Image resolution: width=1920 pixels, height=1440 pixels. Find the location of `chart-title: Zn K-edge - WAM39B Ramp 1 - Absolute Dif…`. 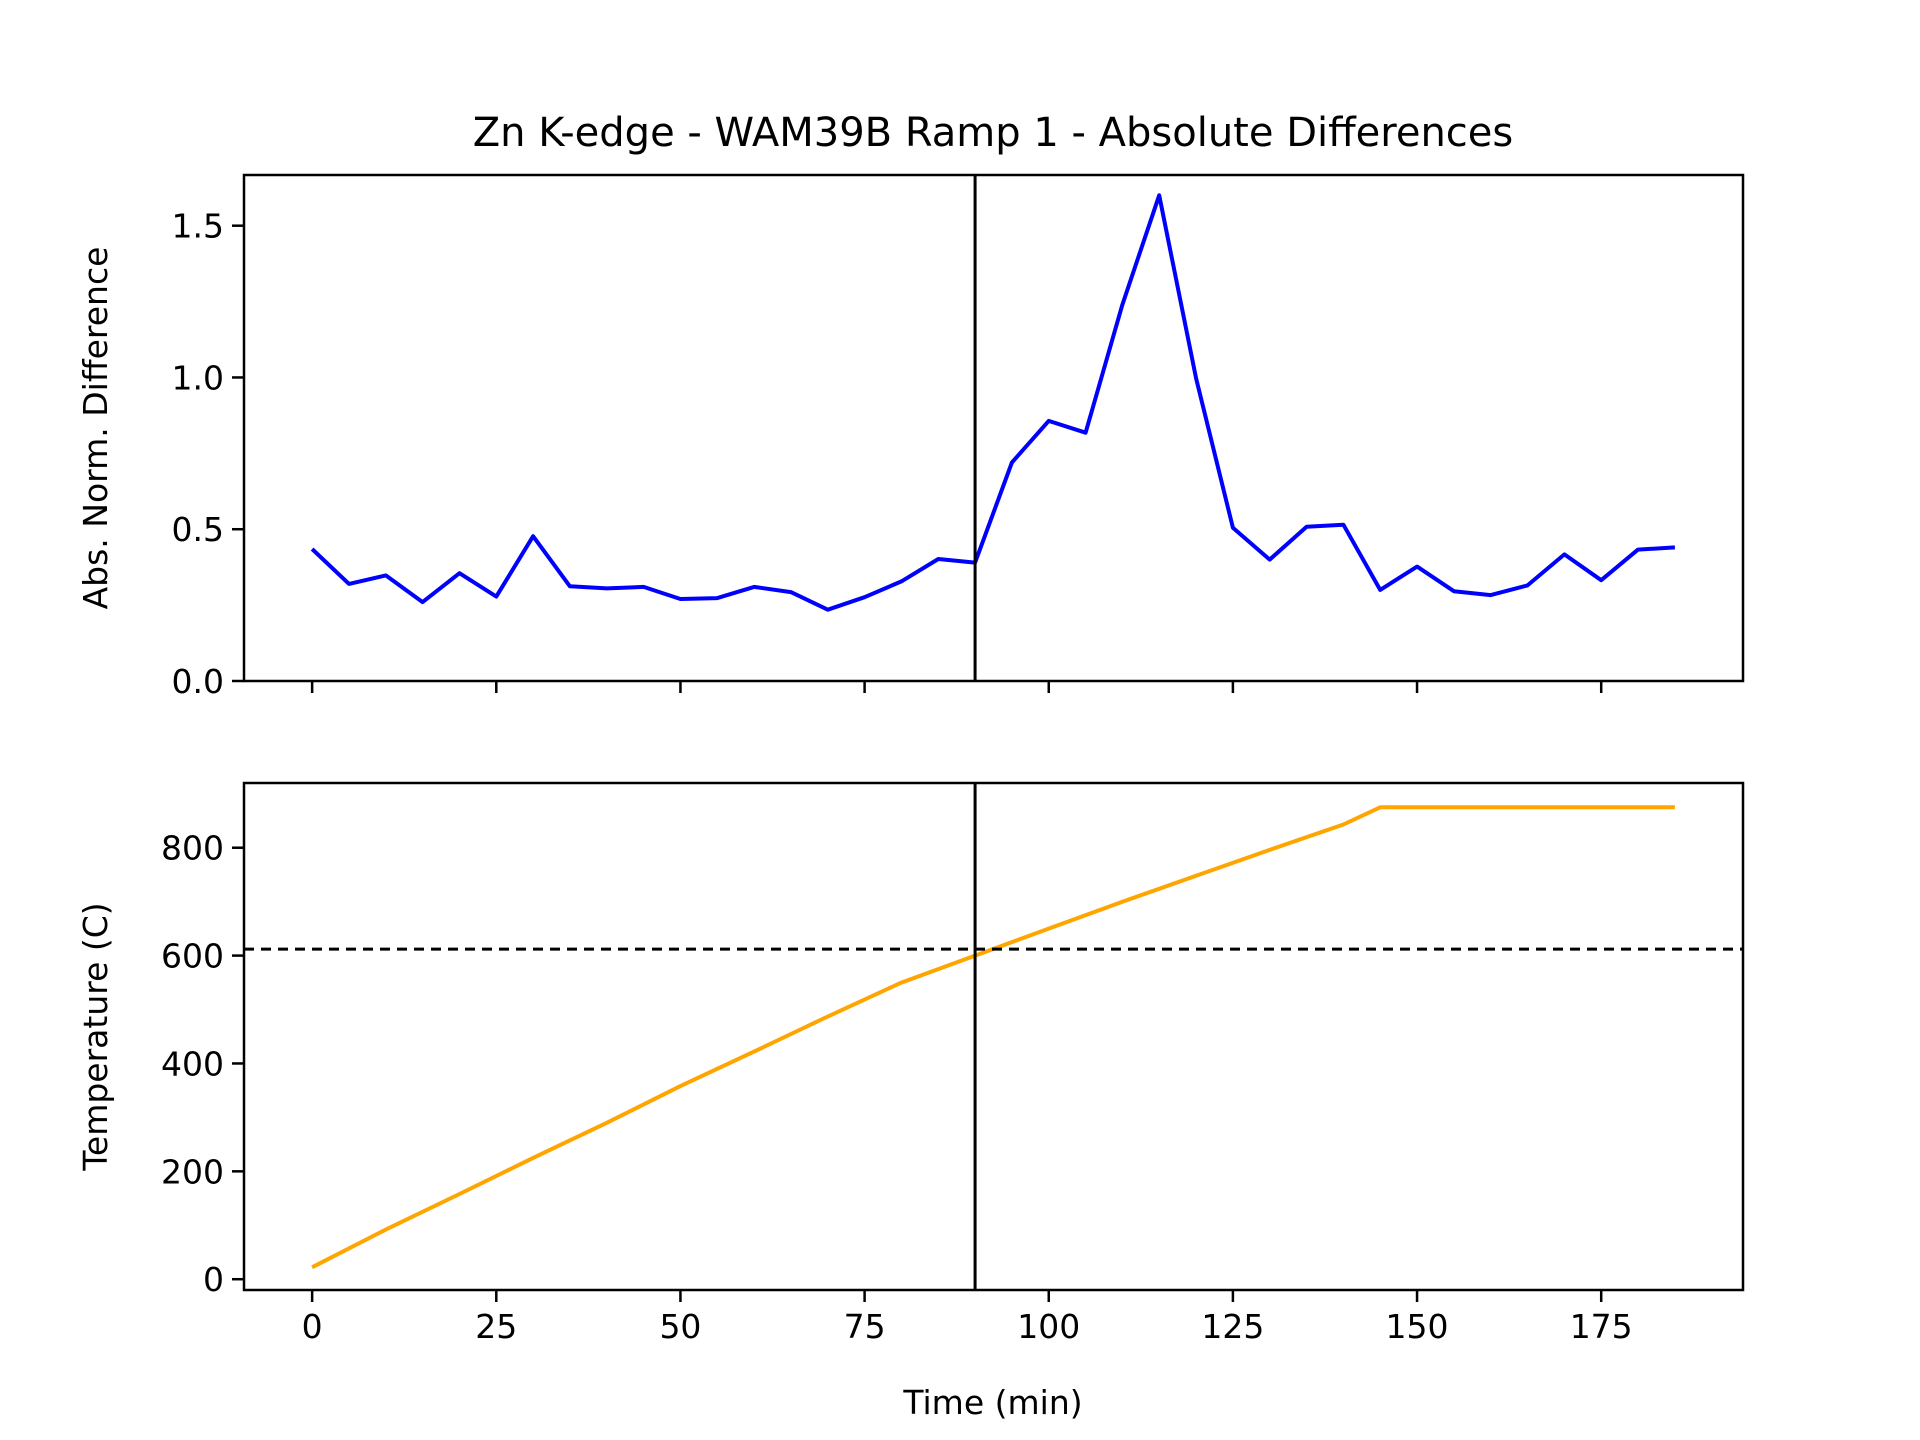

chart-title: Zn K-edge - WAM39B Ramp 1 - Absolute Dif… is located at coordinates (993, 133).